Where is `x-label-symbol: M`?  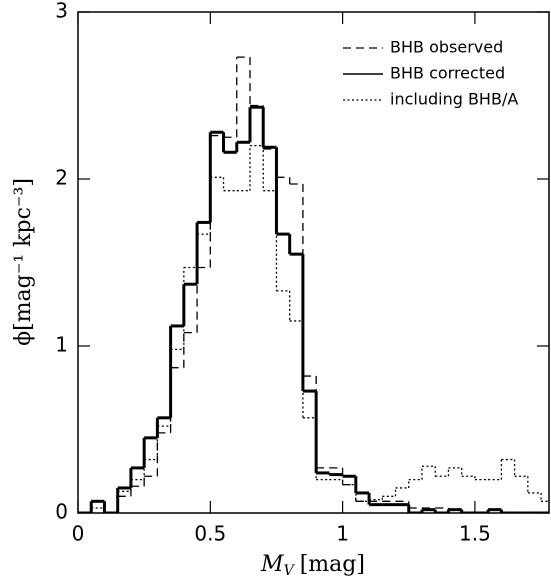
x-label-symbol: M is located at coordinates (272, 564).